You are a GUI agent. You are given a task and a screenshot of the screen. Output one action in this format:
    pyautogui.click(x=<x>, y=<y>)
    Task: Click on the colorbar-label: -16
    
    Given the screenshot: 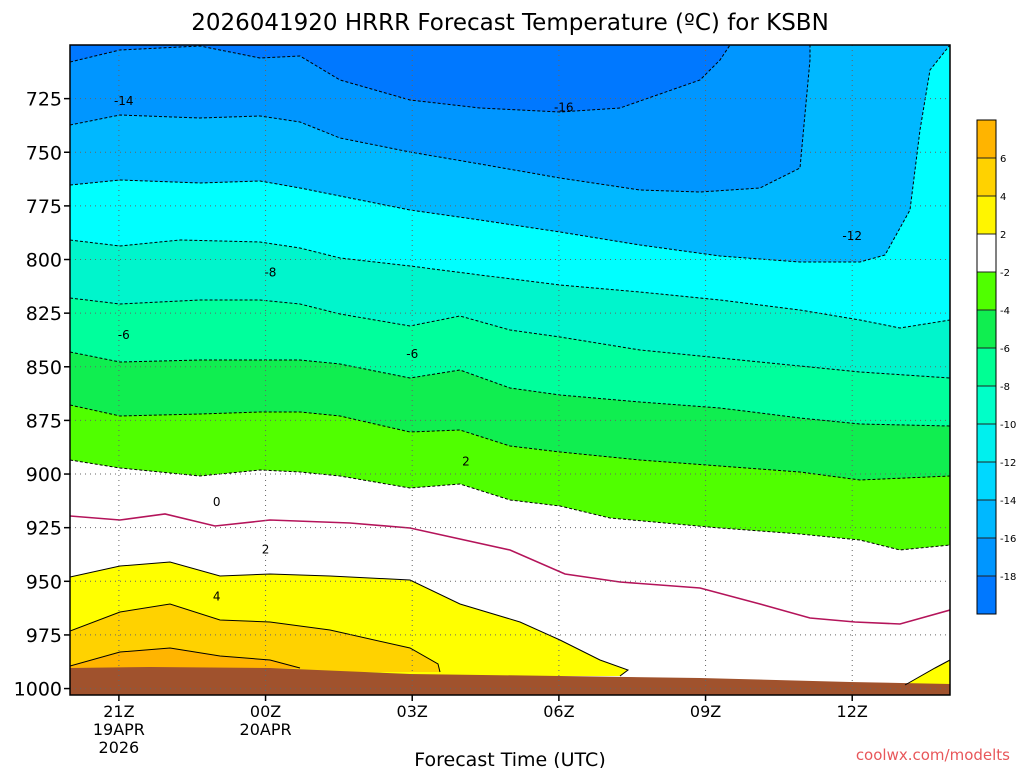 What is the action you would take?
    pyautogui.click(x=1008, y=539)
    